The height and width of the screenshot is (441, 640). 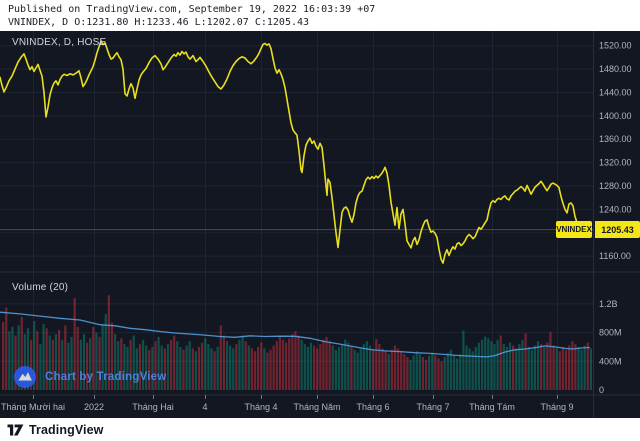 I want to click on time-axis-label: Tháng Tám, so click(x=492, y=407).